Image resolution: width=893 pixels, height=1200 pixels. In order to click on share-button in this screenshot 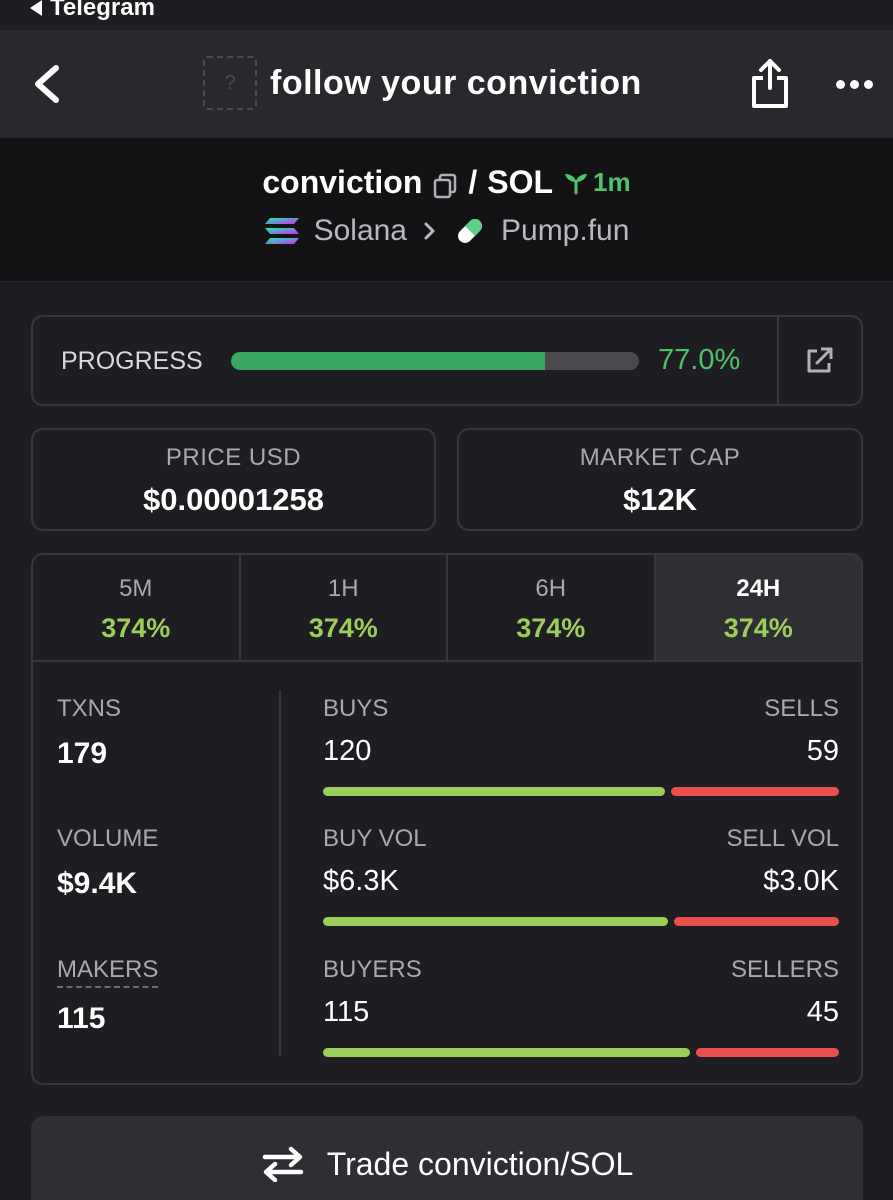, I will do `click(770, 83)`.